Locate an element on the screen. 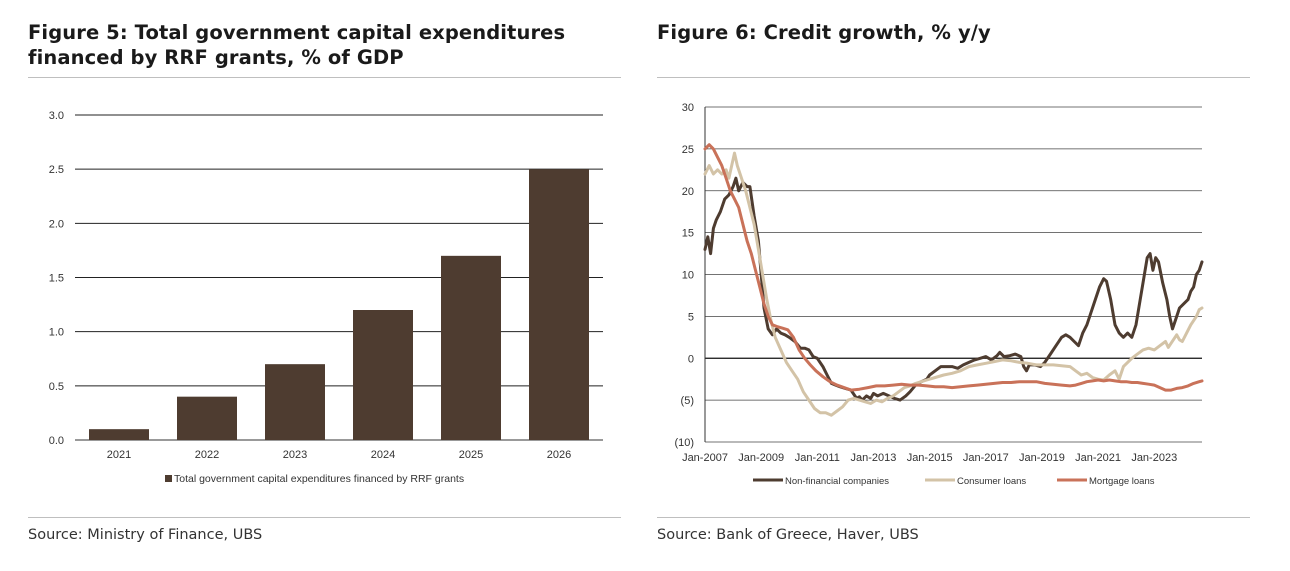 This screenshot has width=1290, height=571. x-tick-label: Jan-2013 is located at coordinates (874, 458).